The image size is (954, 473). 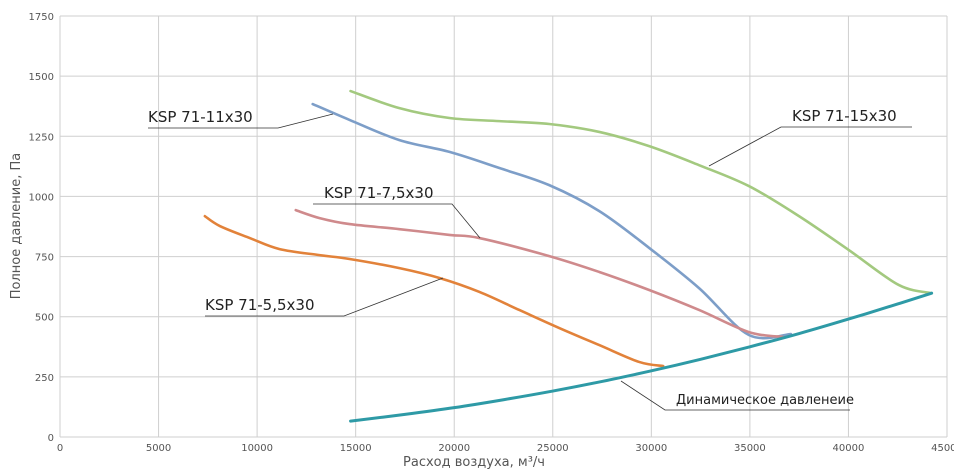 What do you see at coordinates (810, 146) in the screenshot?
I see `leader-line-15x30` at bounding box center [810, 146].